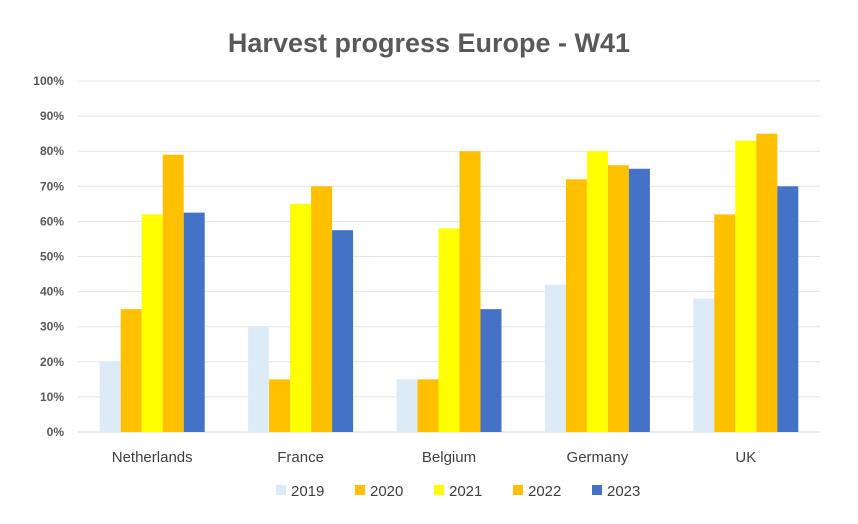 This screenshot has width=858, height=524. Describe the element at coordinates (52, 116) in the screenshot. I see `y-tick-label: 90%` at that location.